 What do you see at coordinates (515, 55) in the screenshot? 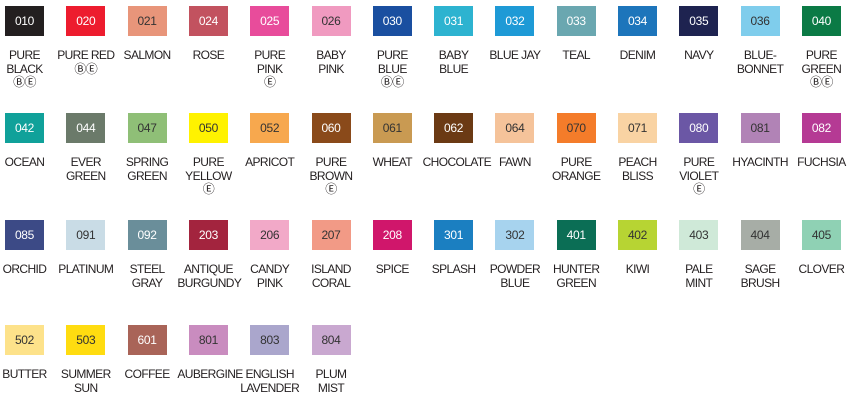
I see `name-line: BLUE JAY` at bounding box center [515, 55].